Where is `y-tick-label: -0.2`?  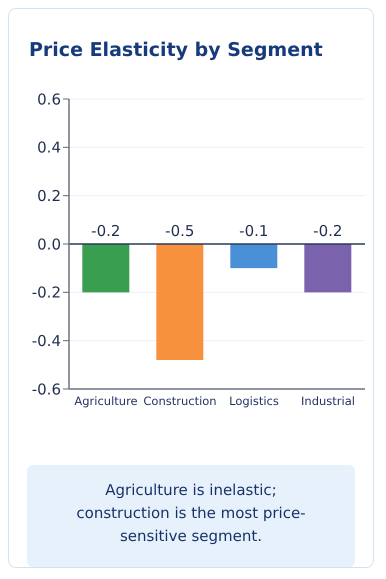 y-tick-label: -0.2 is located at coordinates (46, 293).